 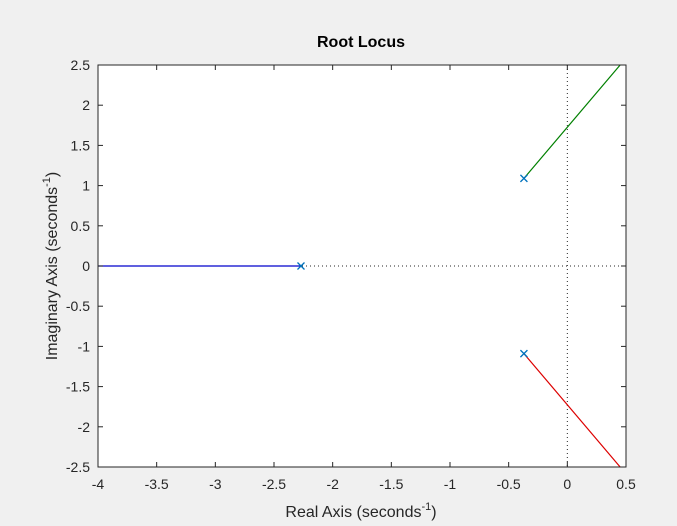 What do you see at coordinates (78, 387) in the screenshot?
I see `y-tick-label: -1.5` at bounding box center [78, 387].